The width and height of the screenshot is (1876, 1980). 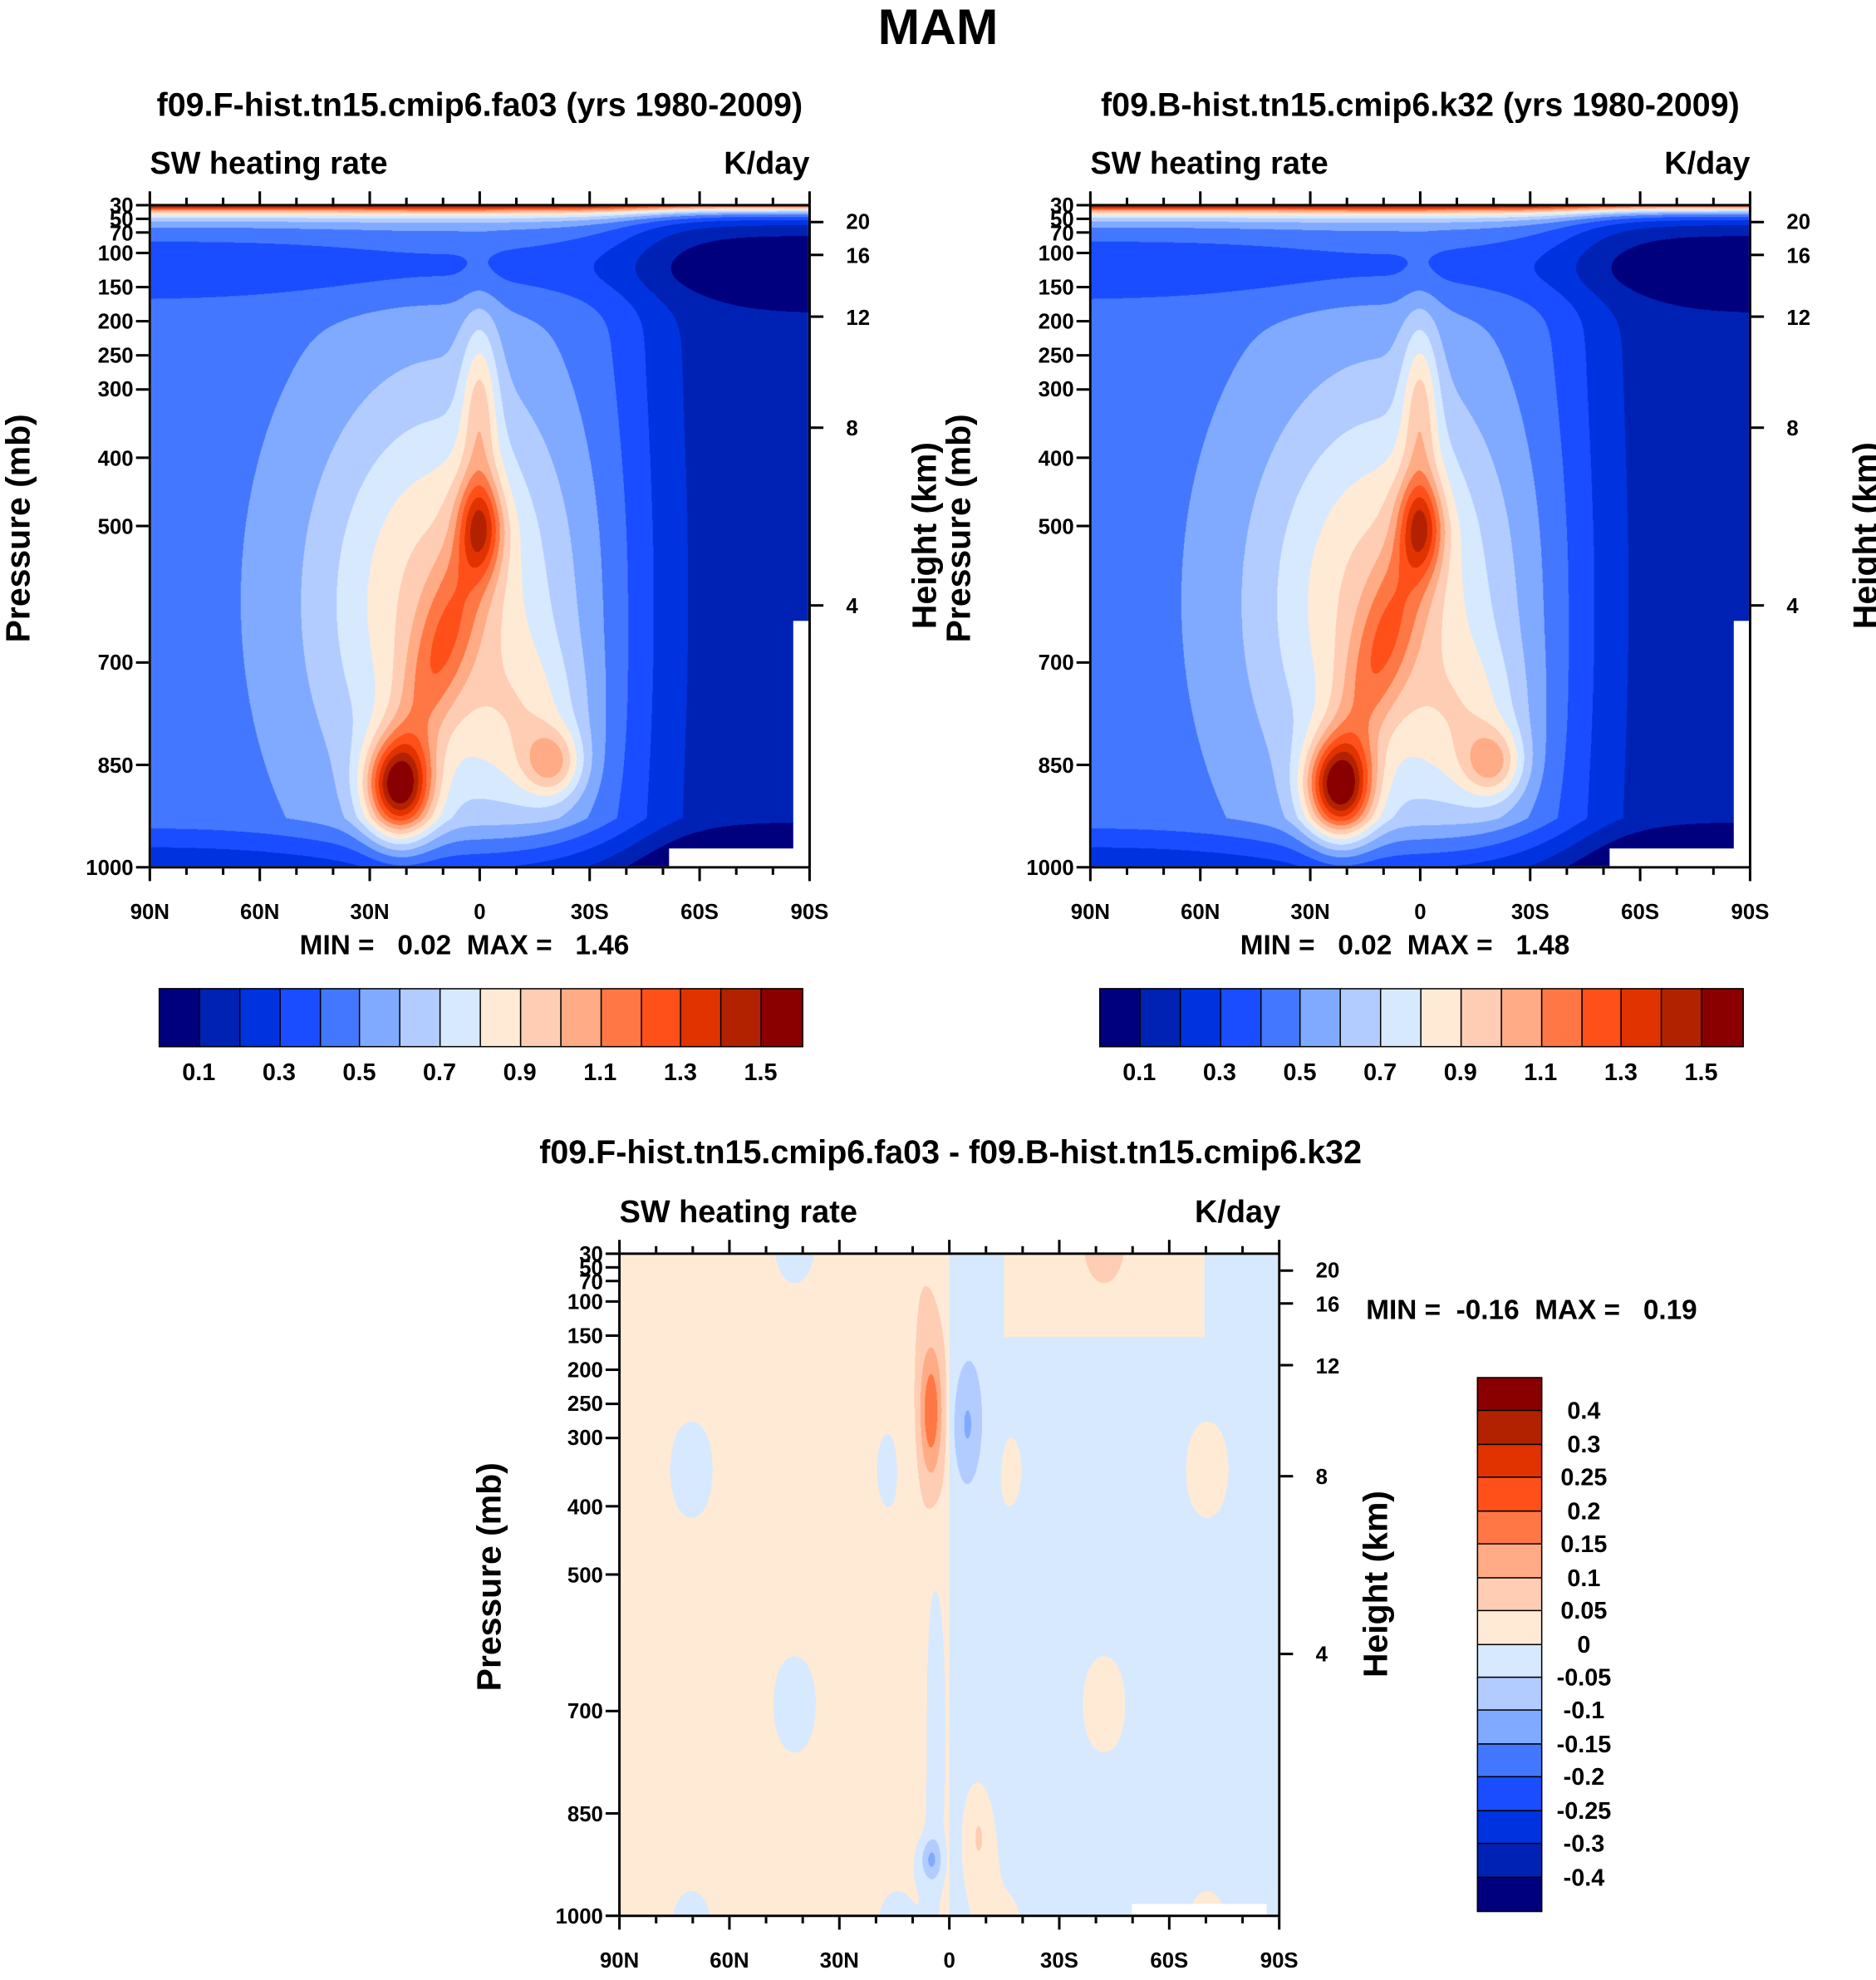 I want to click on y-tick-label: 30, so click(x=1061, y=206).